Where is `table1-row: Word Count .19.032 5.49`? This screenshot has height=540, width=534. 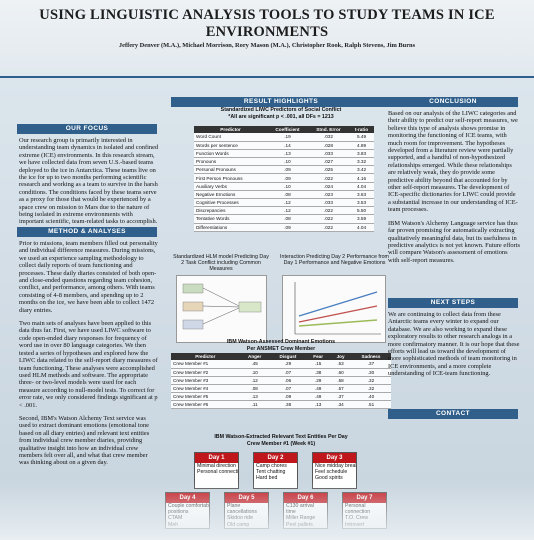
table1-row: Word Count .19.032 5.49 is located at coordinates (284, 137).